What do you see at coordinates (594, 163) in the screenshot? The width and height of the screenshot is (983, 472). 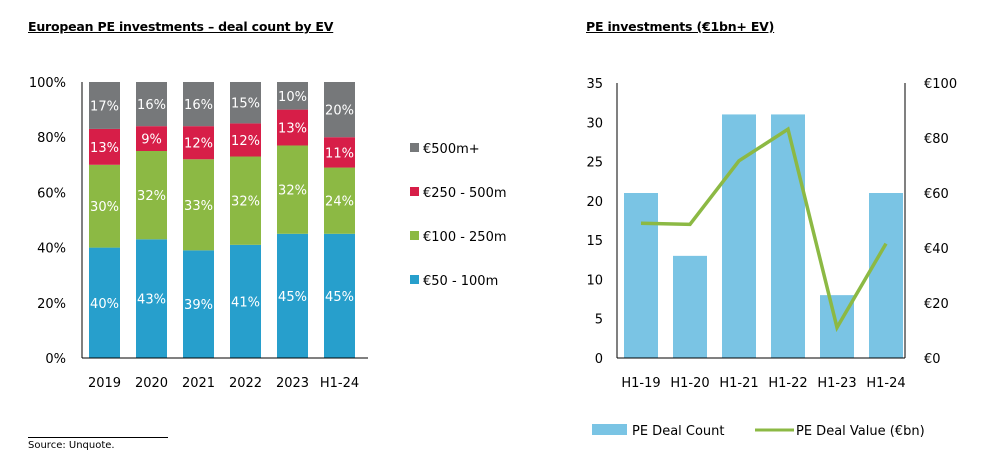 I see `left-y-tick-label: 25` at bounding box center [594, 163].